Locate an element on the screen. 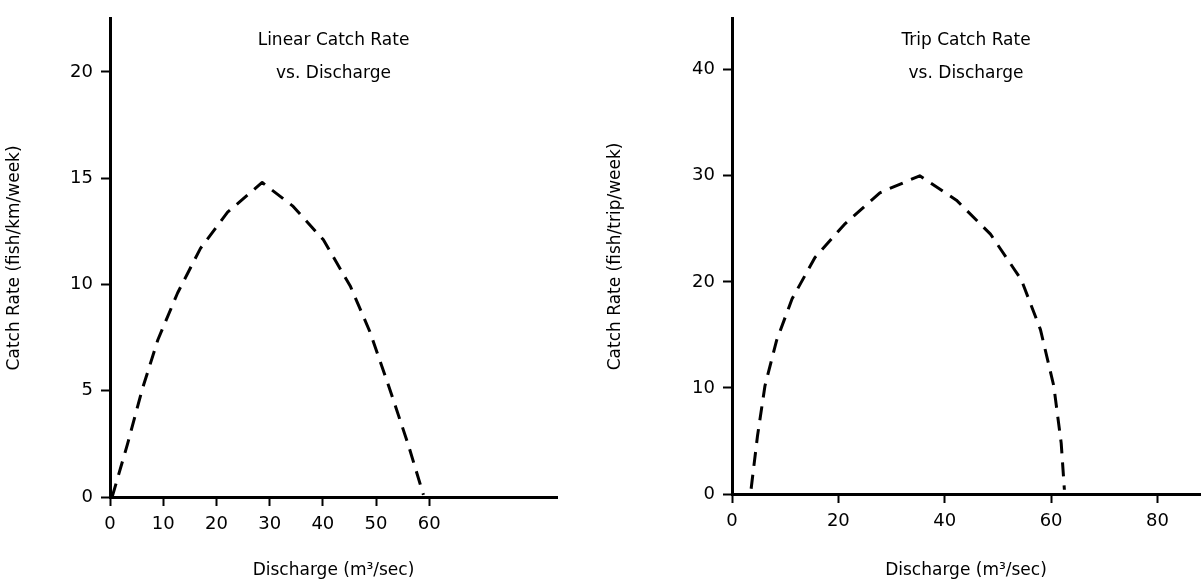 The image size is (1202, 585). x-tick-label: 10 is located at coordinates (163, 523).